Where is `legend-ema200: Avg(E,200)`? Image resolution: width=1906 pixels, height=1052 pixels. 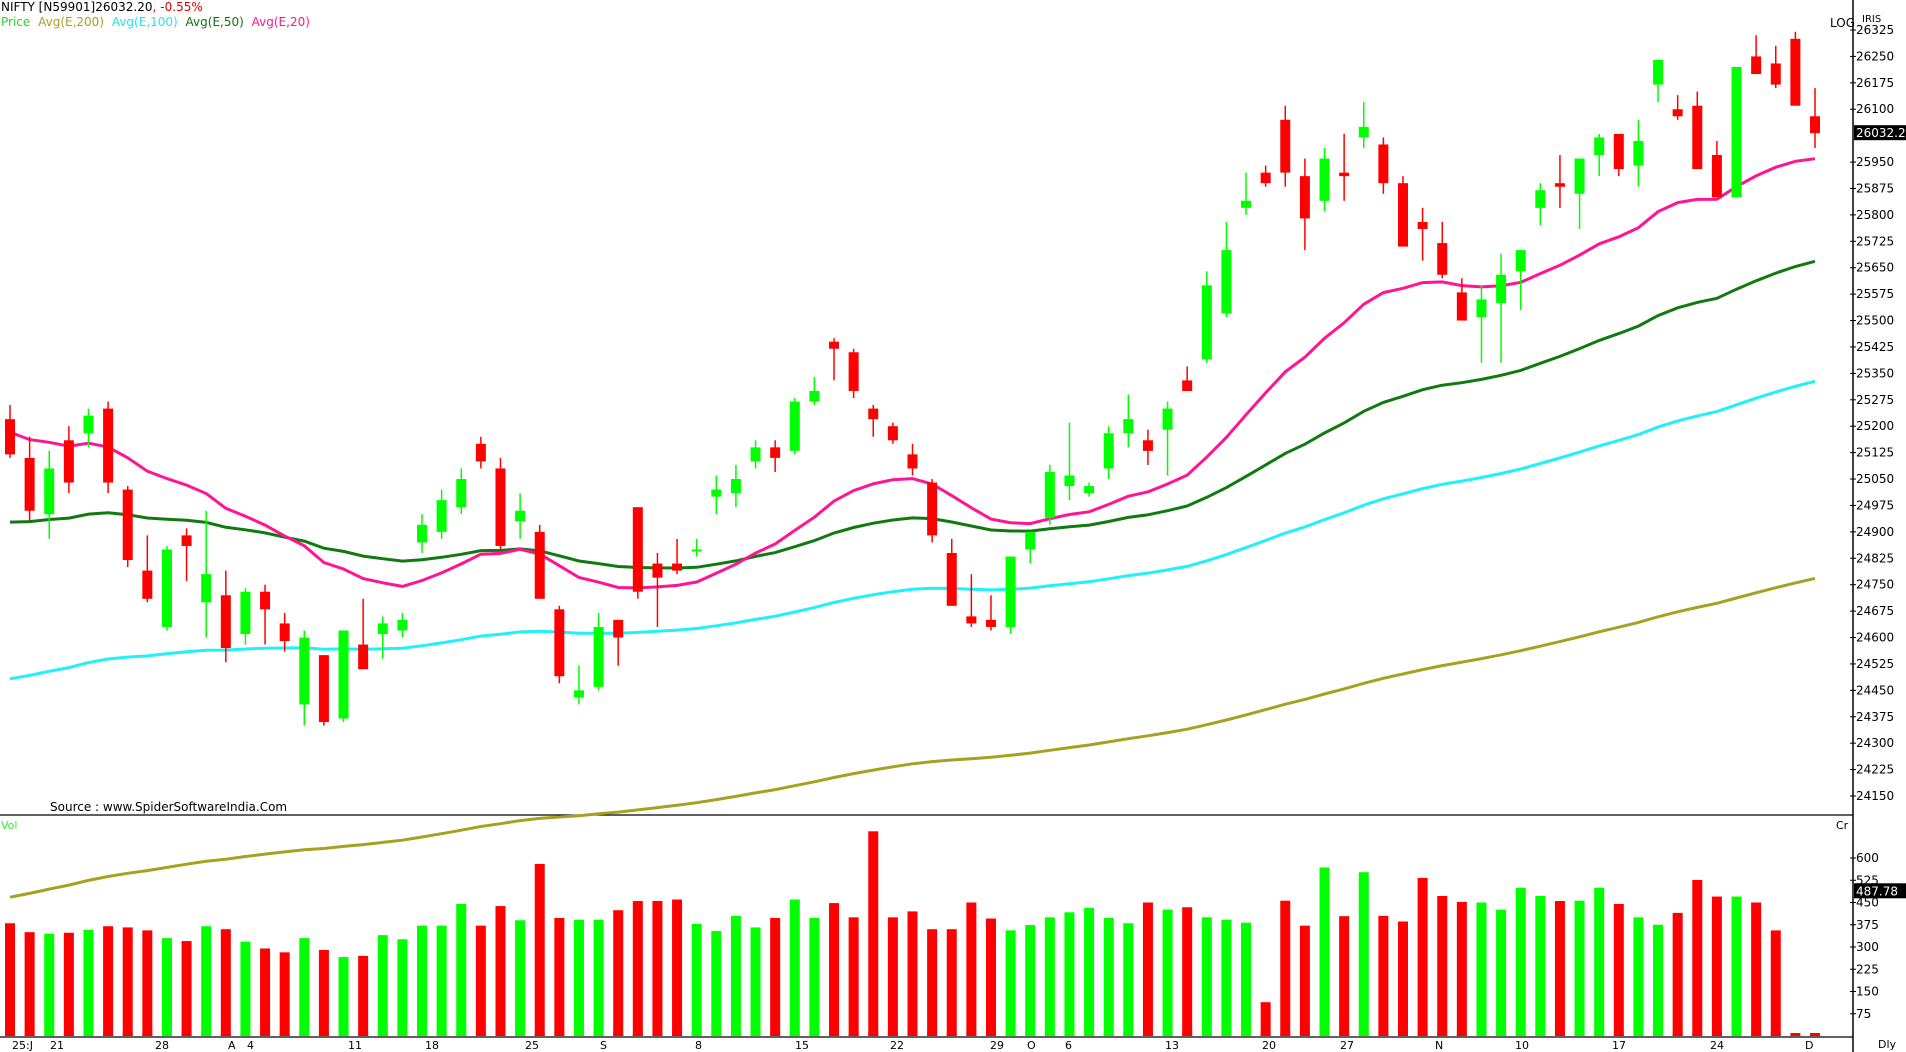 legend-ema200: Avg(E,200) is located at coordinates (71, 22).